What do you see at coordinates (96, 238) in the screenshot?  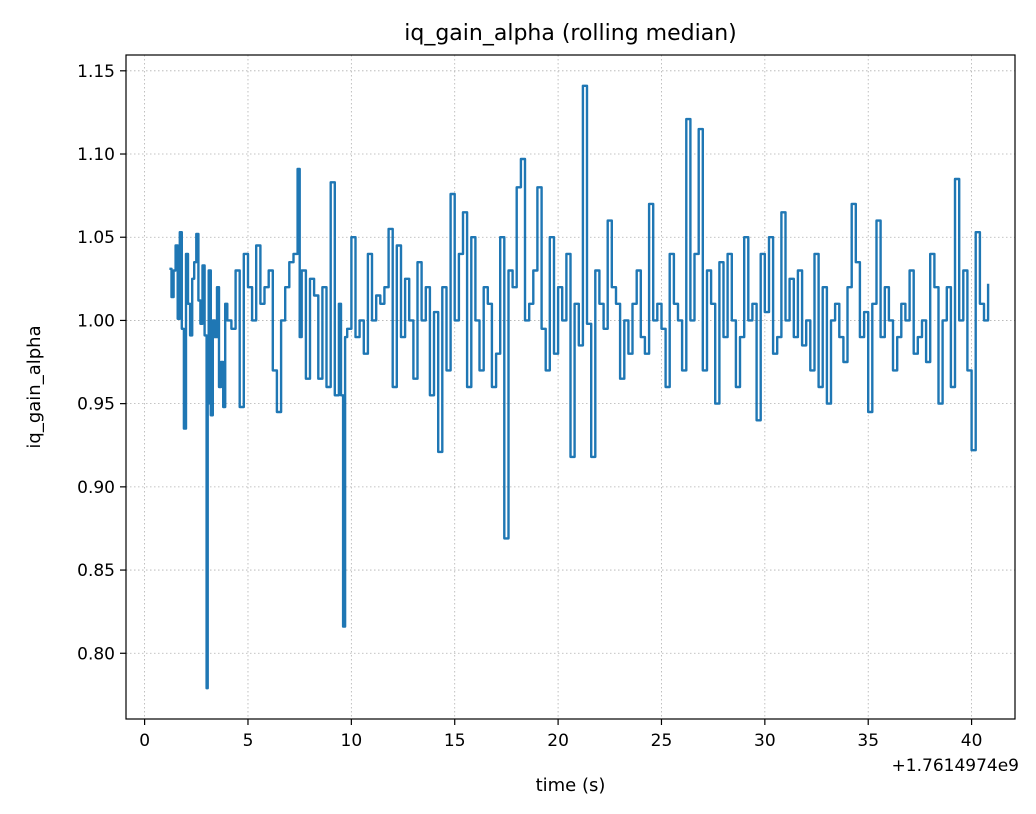 I see `y-tick-label: 1.05` at bounding box center [96, 238].